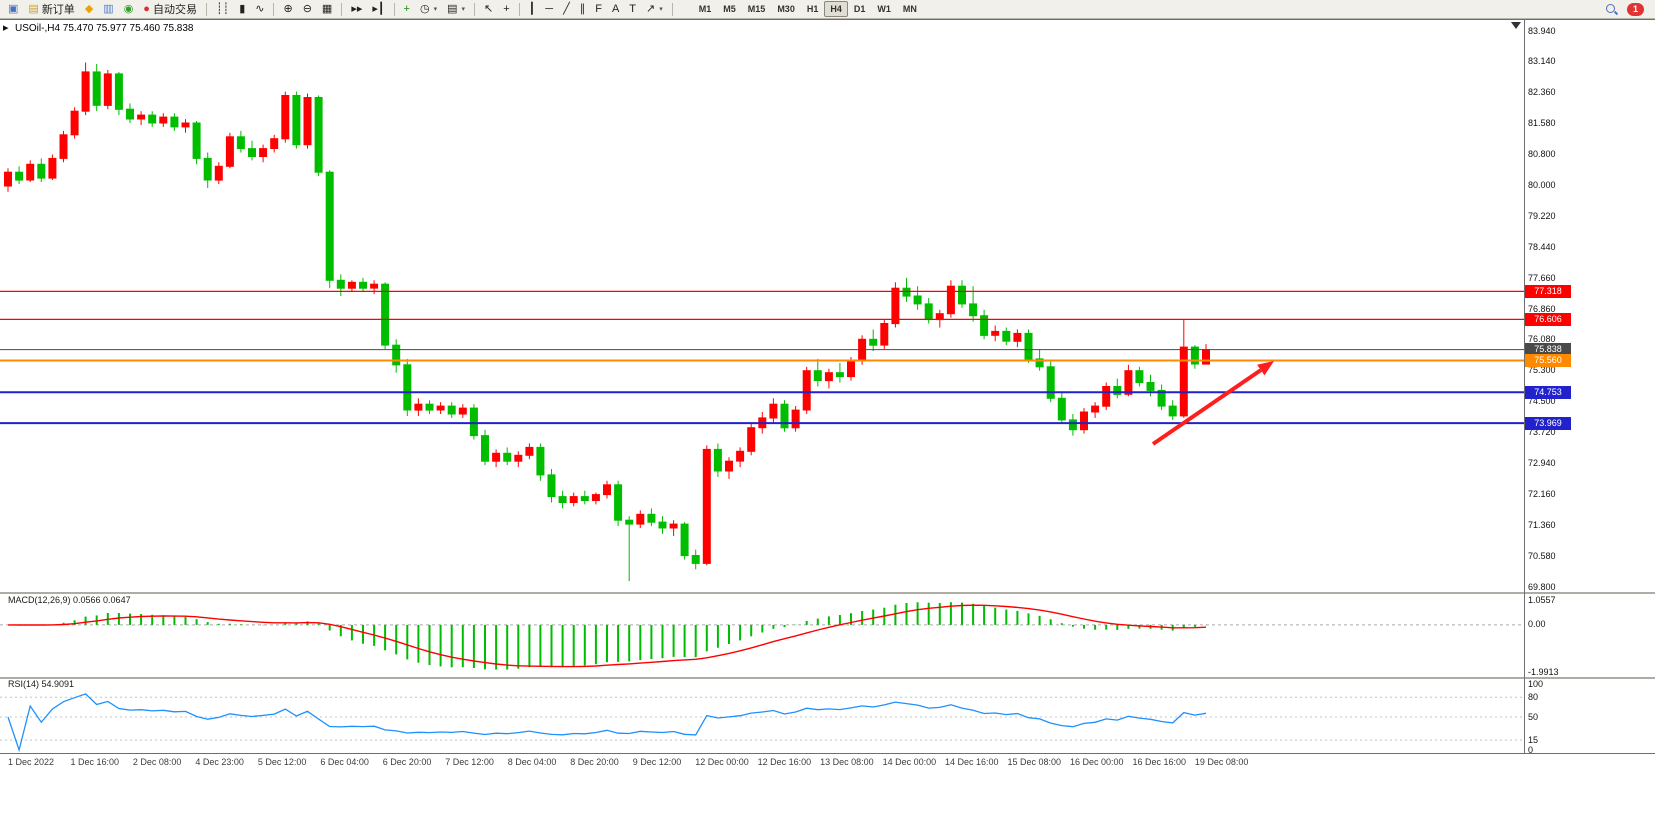  What do you see at coordinates (1516, 25) in the screenshot?
I see `chart-shift-marker` at bounding box center [1516, 25].